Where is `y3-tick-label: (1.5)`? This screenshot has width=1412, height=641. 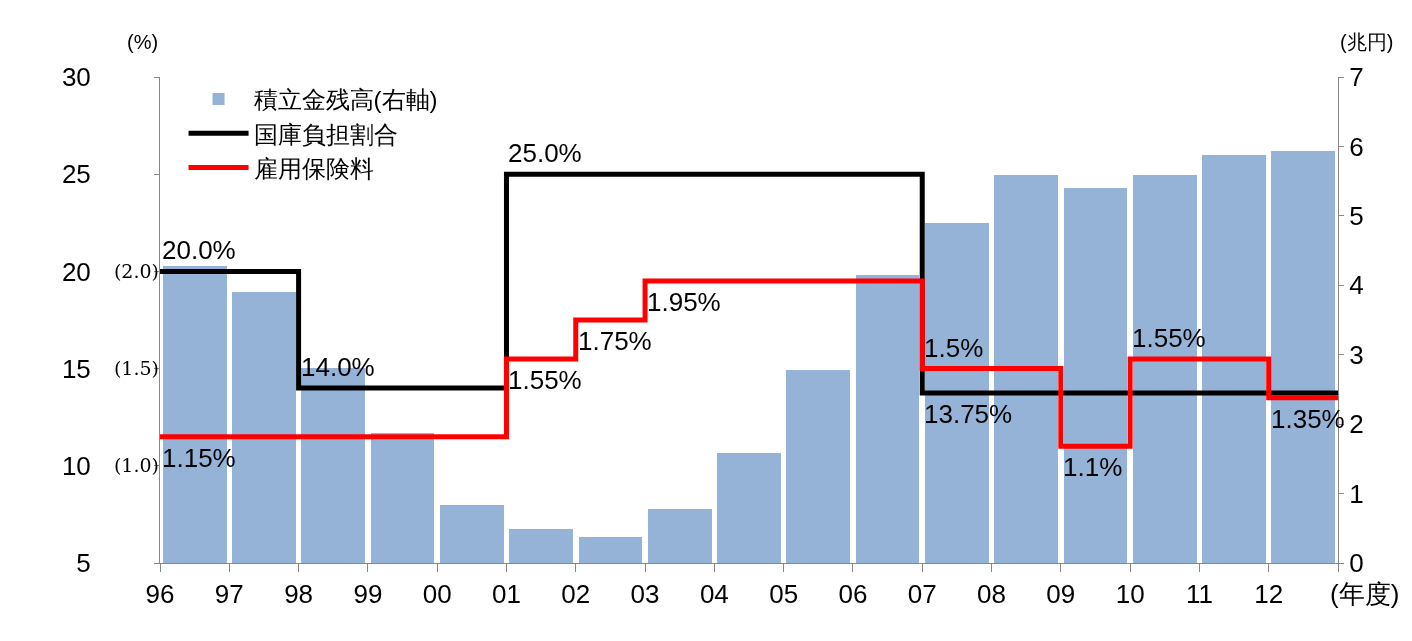 y3-tick-label: (1.5) is located at coordinates (136, 368).